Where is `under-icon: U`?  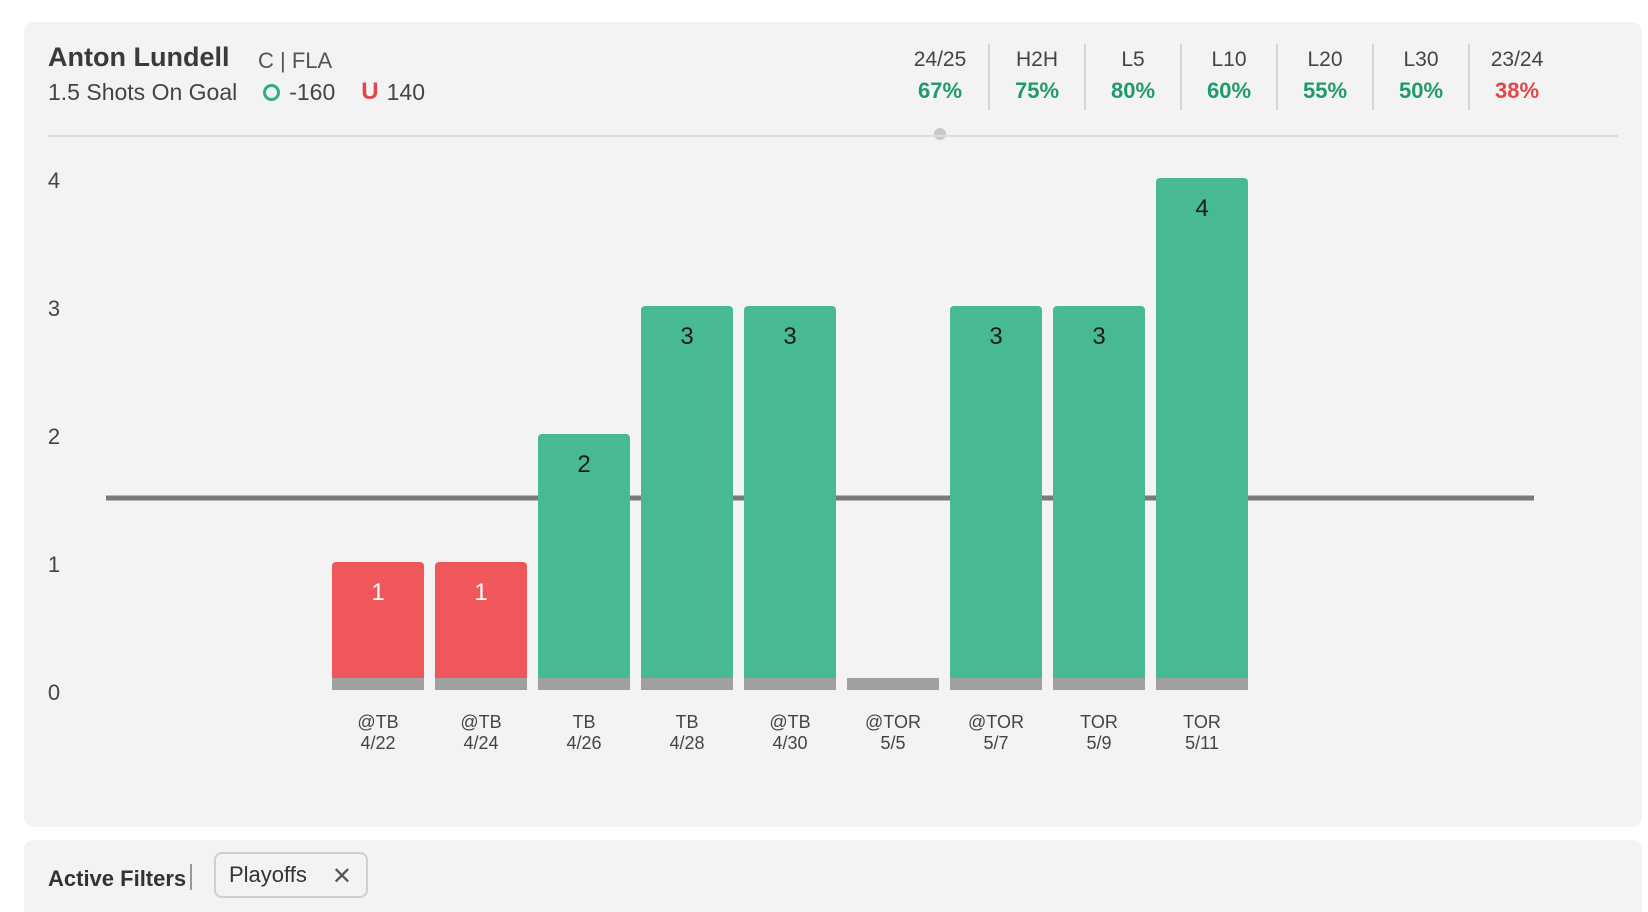 under-icon: U is located at coordinates (370, 91).